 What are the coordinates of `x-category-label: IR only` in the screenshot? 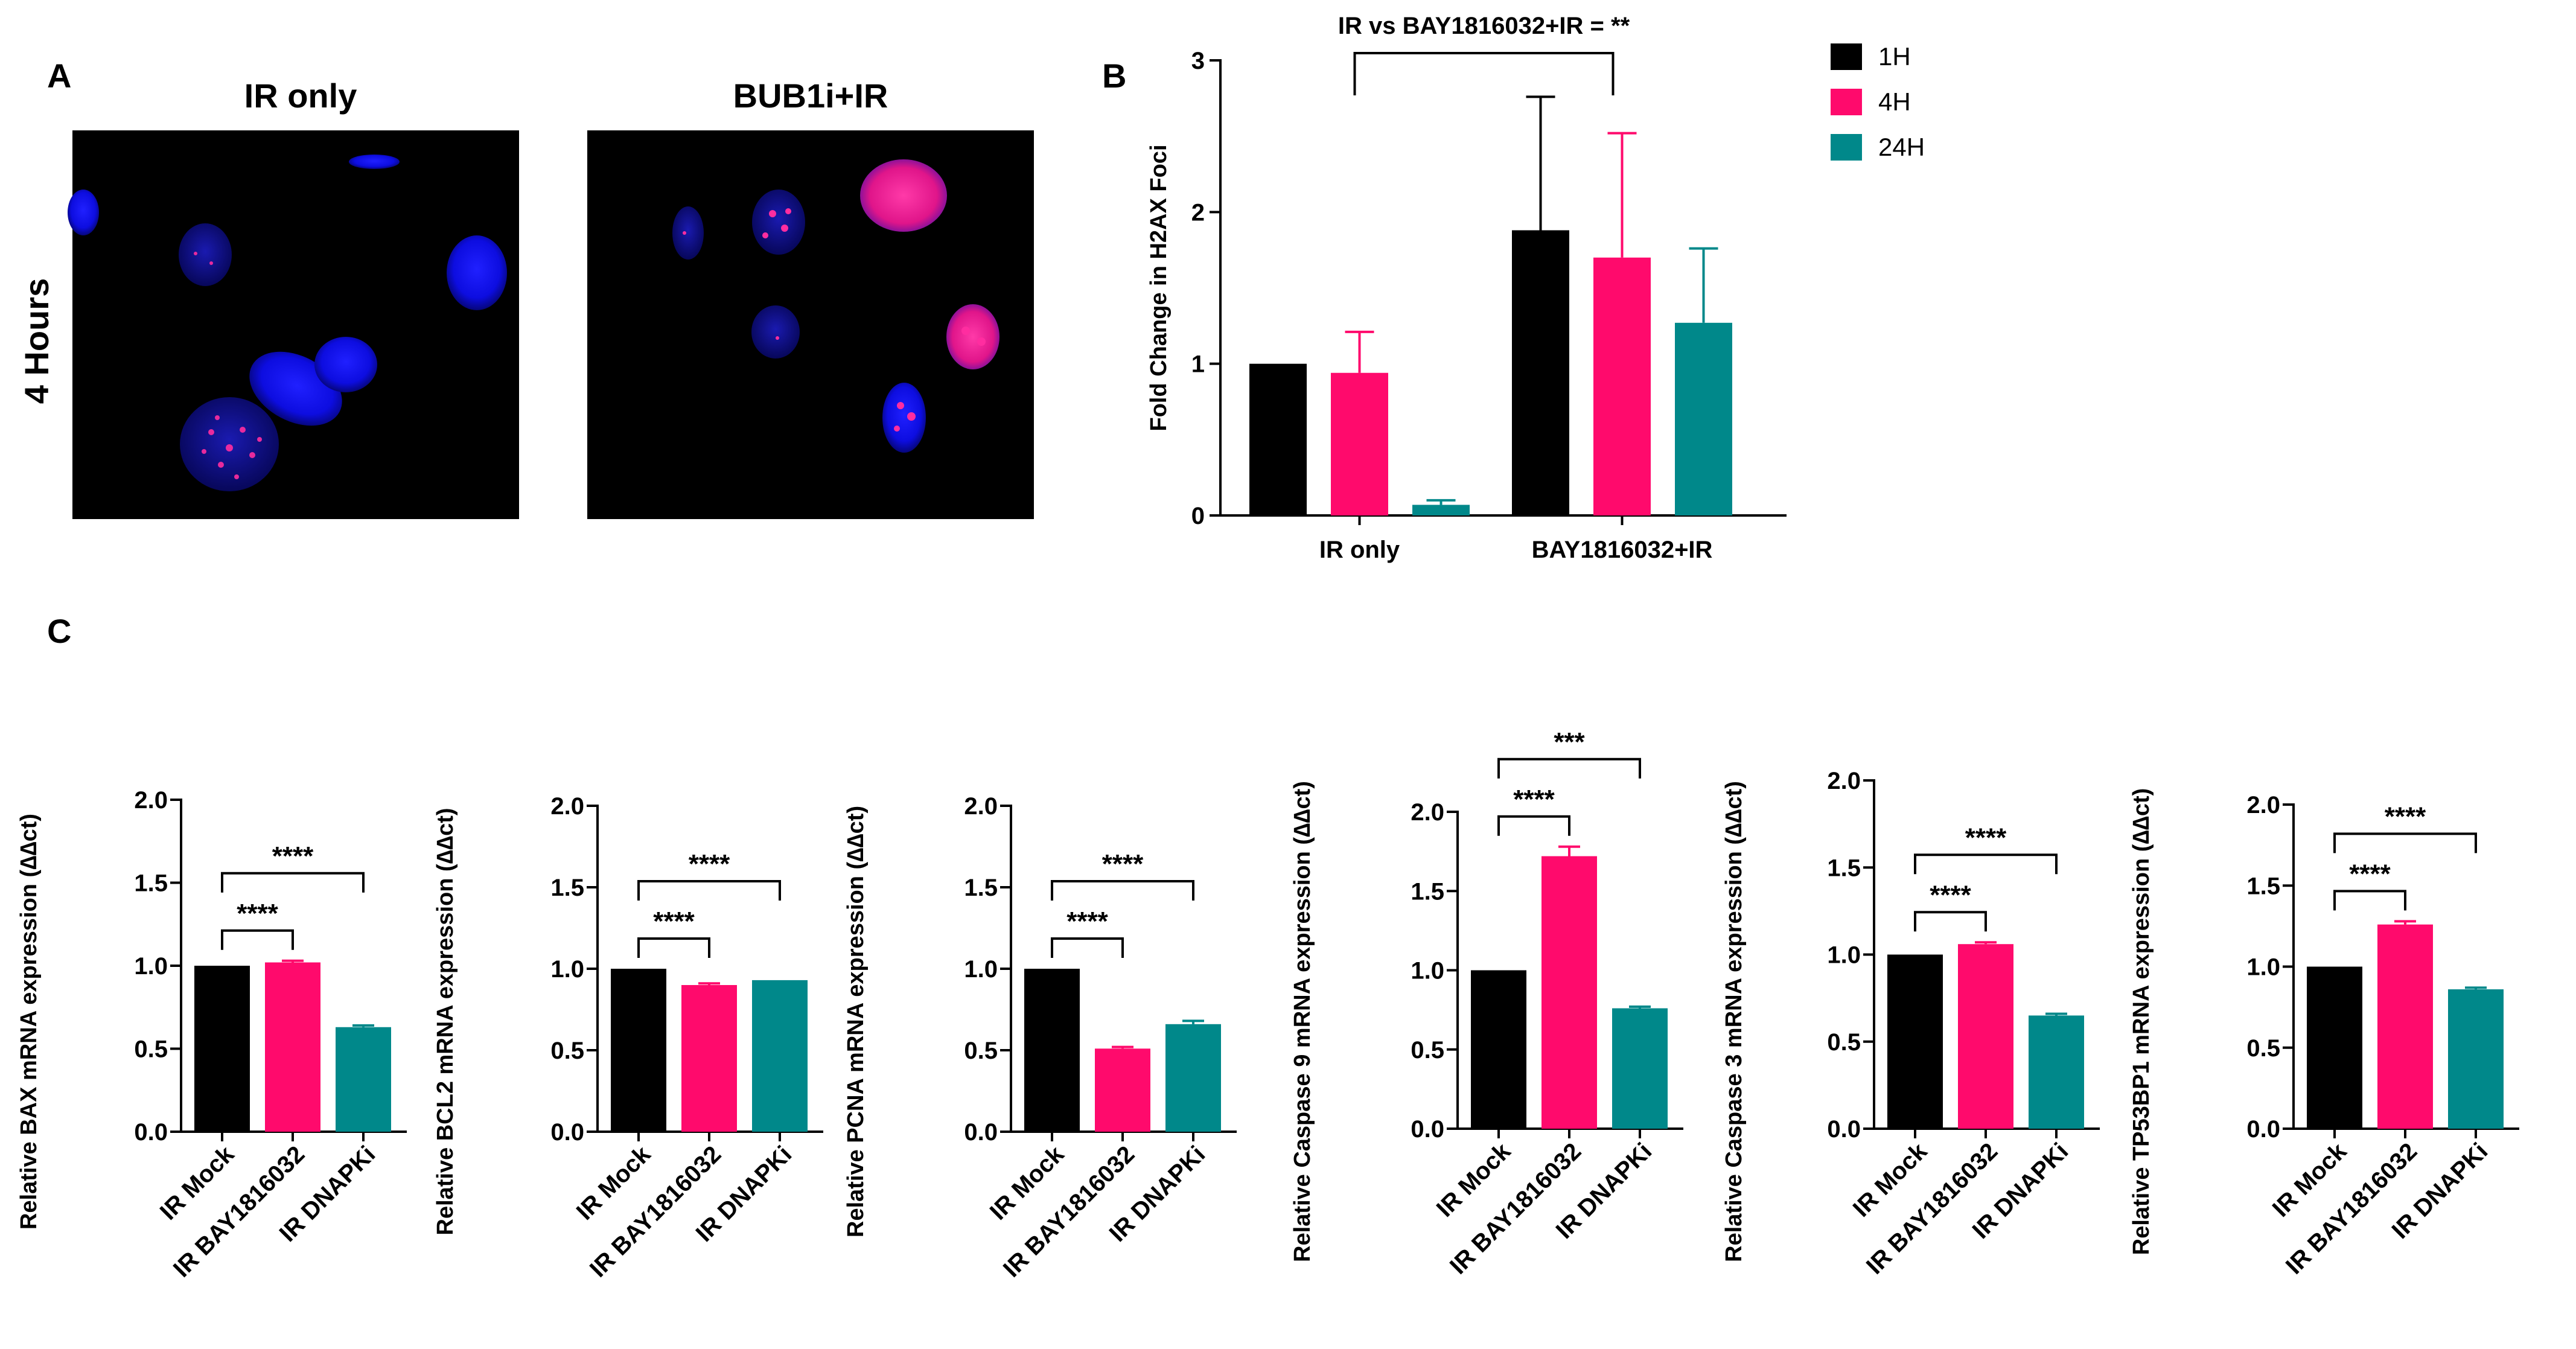 It's located at (1359, 550).